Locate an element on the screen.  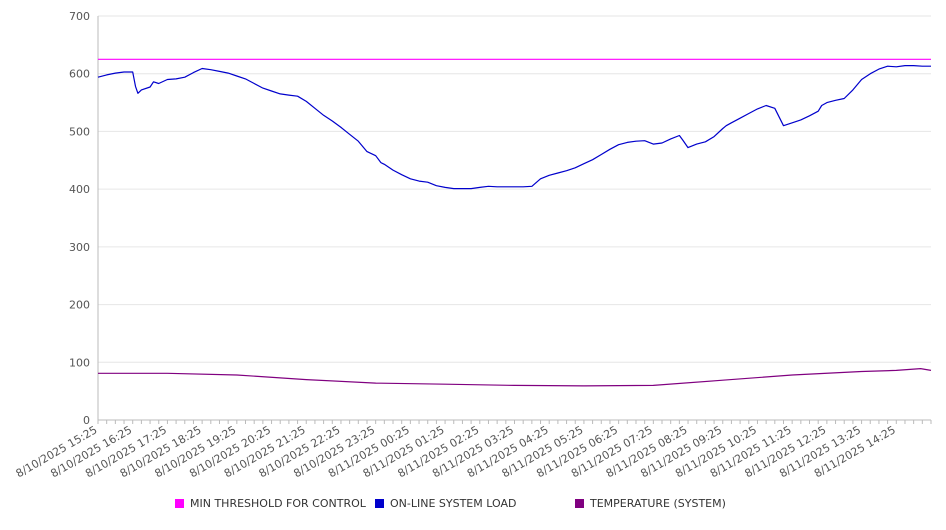
legend-item-system-load: ON-LINE SYSTEM LOAD is located at coordinates (445, 503).